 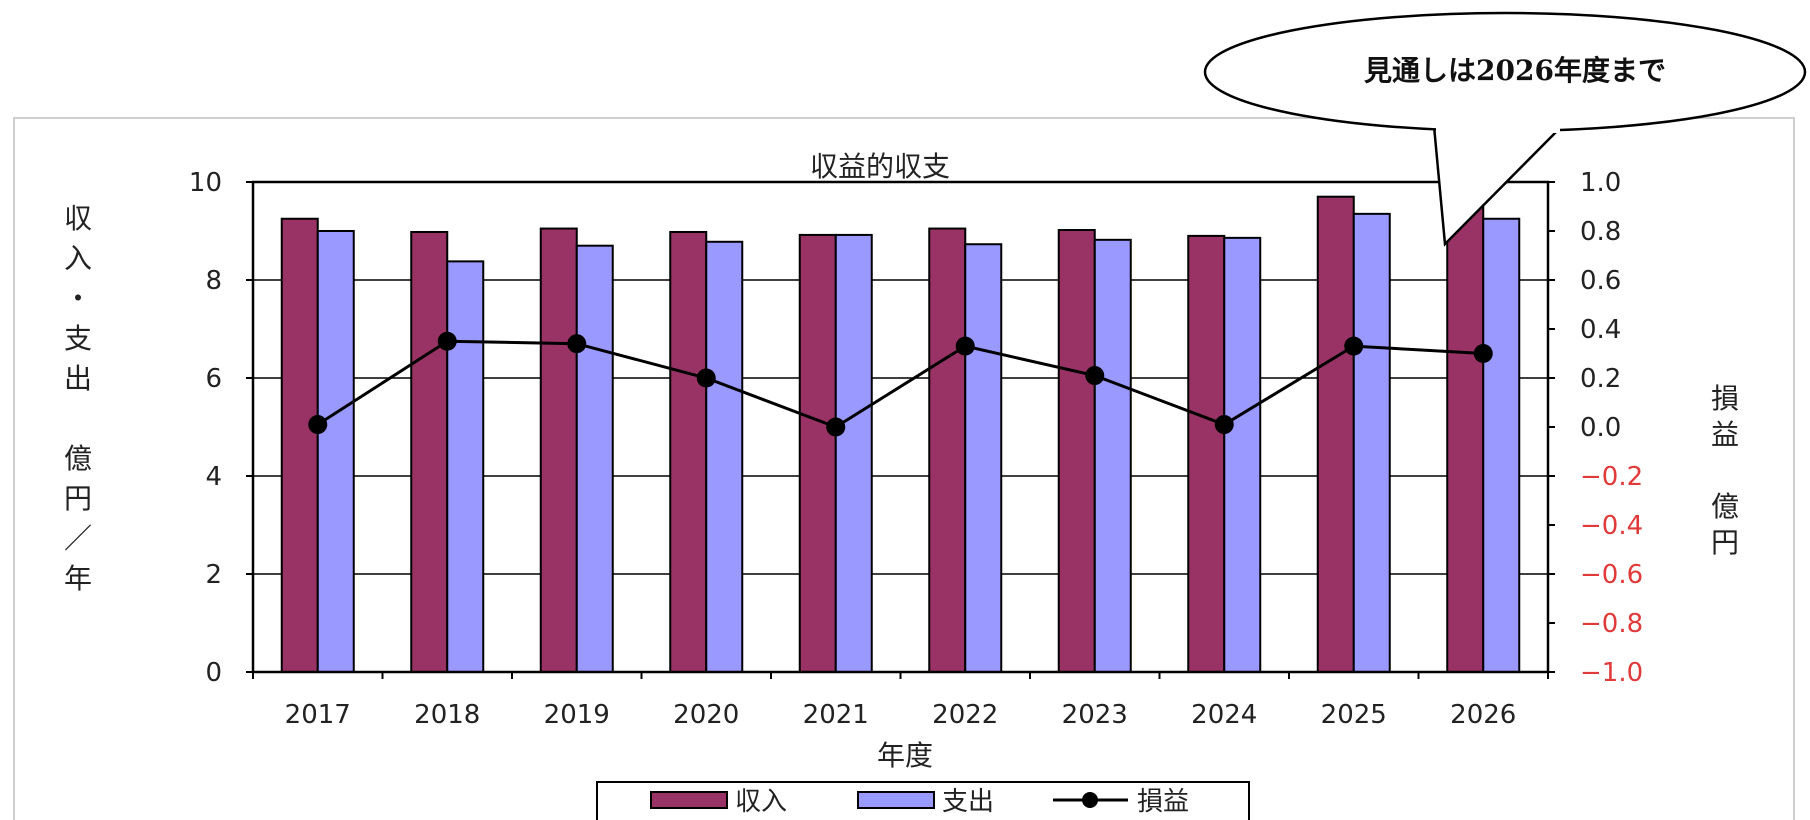 I want to click on y-tick-label: 2, so click(x=213, y=575).